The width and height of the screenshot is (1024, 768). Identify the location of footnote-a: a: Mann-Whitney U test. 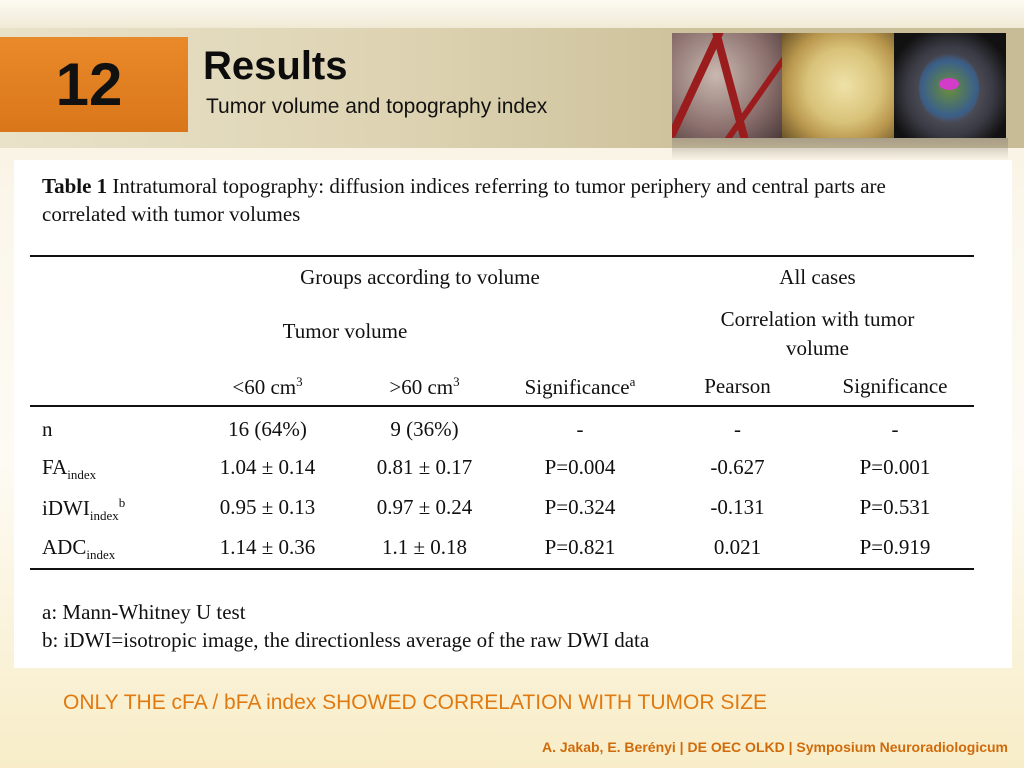
(144, 612).